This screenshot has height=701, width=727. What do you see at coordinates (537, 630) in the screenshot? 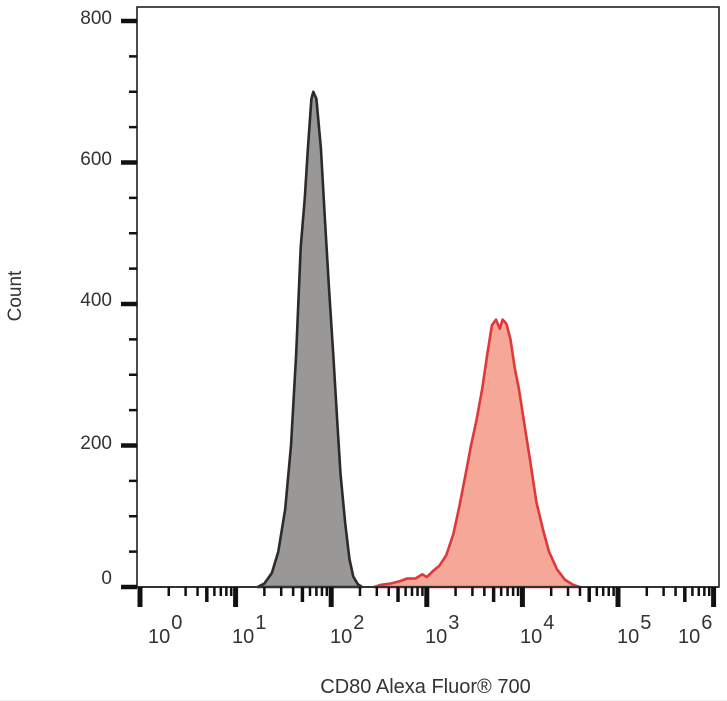
I see `x-tick-label-1e4: 10⁴` at bounding box center [537, 630].